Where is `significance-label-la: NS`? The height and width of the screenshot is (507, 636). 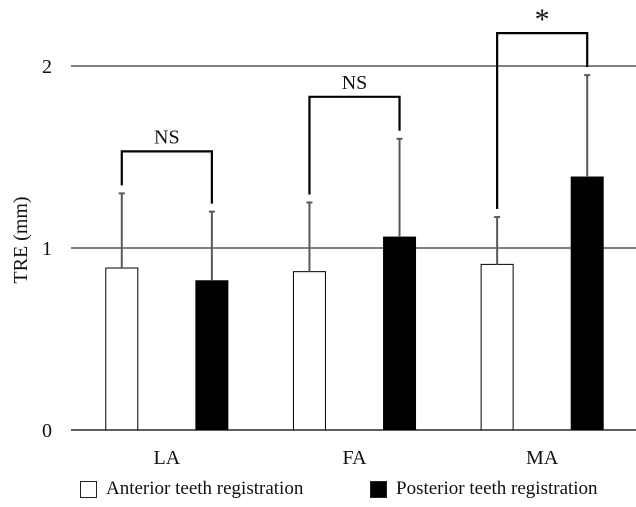 significance-label-la: NS is located at coordinates (167, 137).